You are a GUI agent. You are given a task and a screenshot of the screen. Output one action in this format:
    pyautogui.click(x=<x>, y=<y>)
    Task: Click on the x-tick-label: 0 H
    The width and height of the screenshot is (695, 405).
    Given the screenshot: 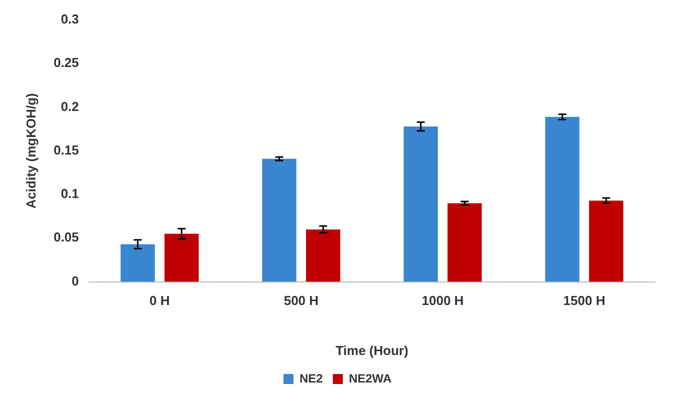 What is the action you would take?
    pyautogui.click(x=160, y=300)
    